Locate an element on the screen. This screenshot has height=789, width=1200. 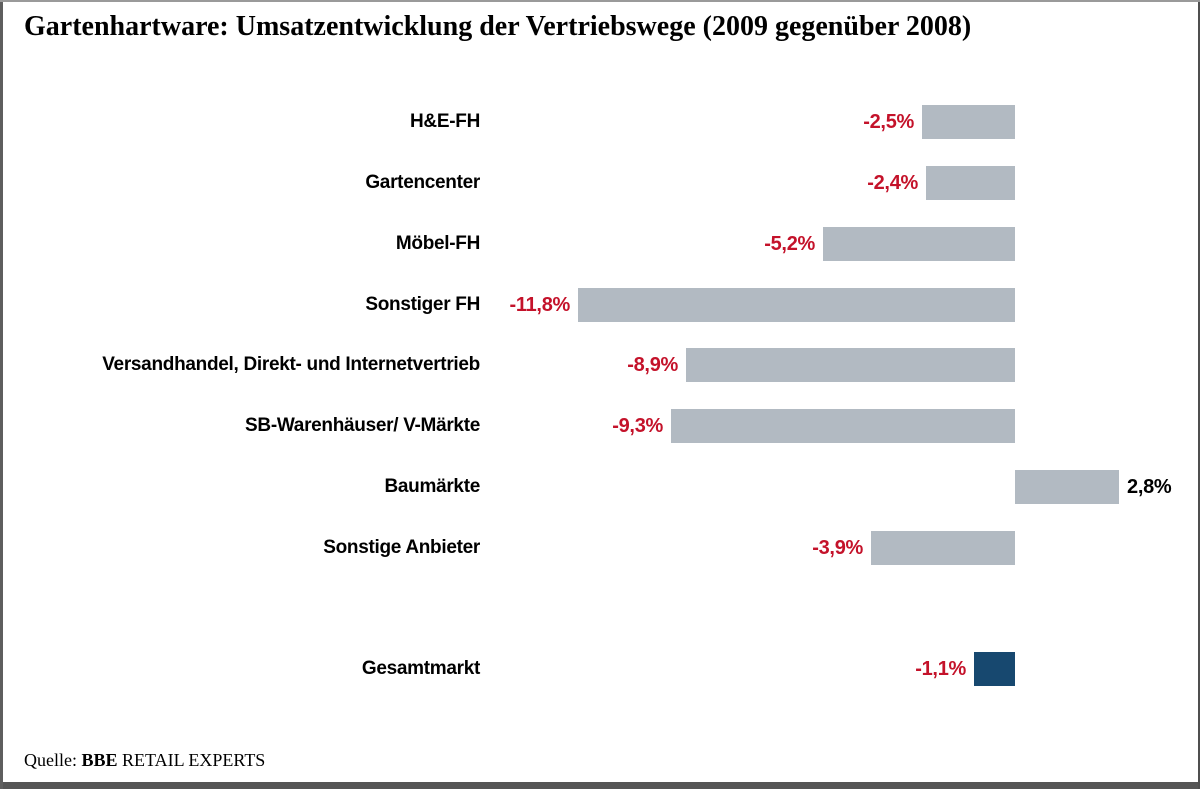
total-bar is located at coordinates (994, 669).